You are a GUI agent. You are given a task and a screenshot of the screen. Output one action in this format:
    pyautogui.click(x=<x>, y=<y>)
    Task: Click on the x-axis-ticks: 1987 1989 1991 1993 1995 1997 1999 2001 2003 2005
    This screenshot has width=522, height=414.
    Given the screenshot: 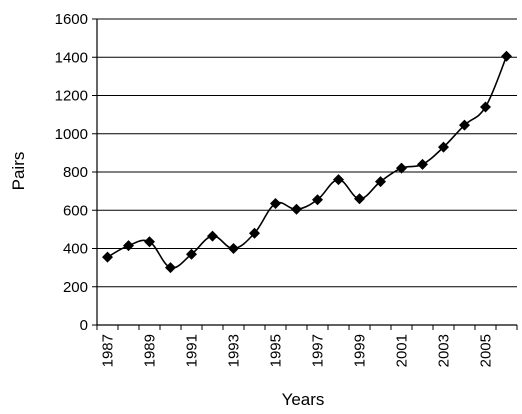 What is the action you would take?
    pyautogui.click(x=307, y=346)
    